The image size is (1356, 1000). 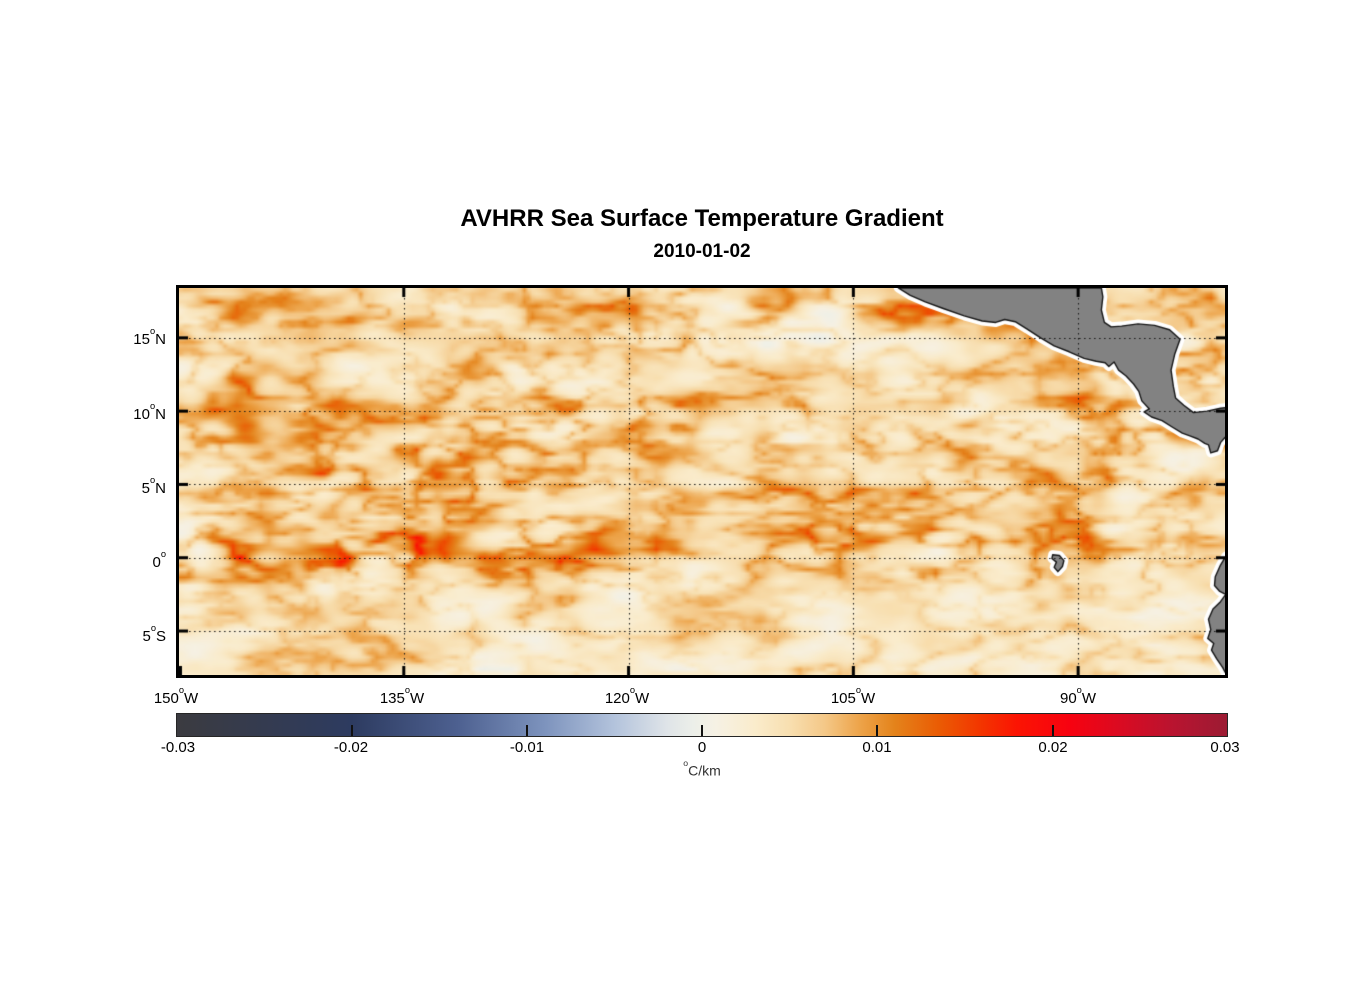 What do you see at coordinates (527, 747) in the screenshot?
I see `colorbar-label: -0.01` at bounding box center [527, 747].